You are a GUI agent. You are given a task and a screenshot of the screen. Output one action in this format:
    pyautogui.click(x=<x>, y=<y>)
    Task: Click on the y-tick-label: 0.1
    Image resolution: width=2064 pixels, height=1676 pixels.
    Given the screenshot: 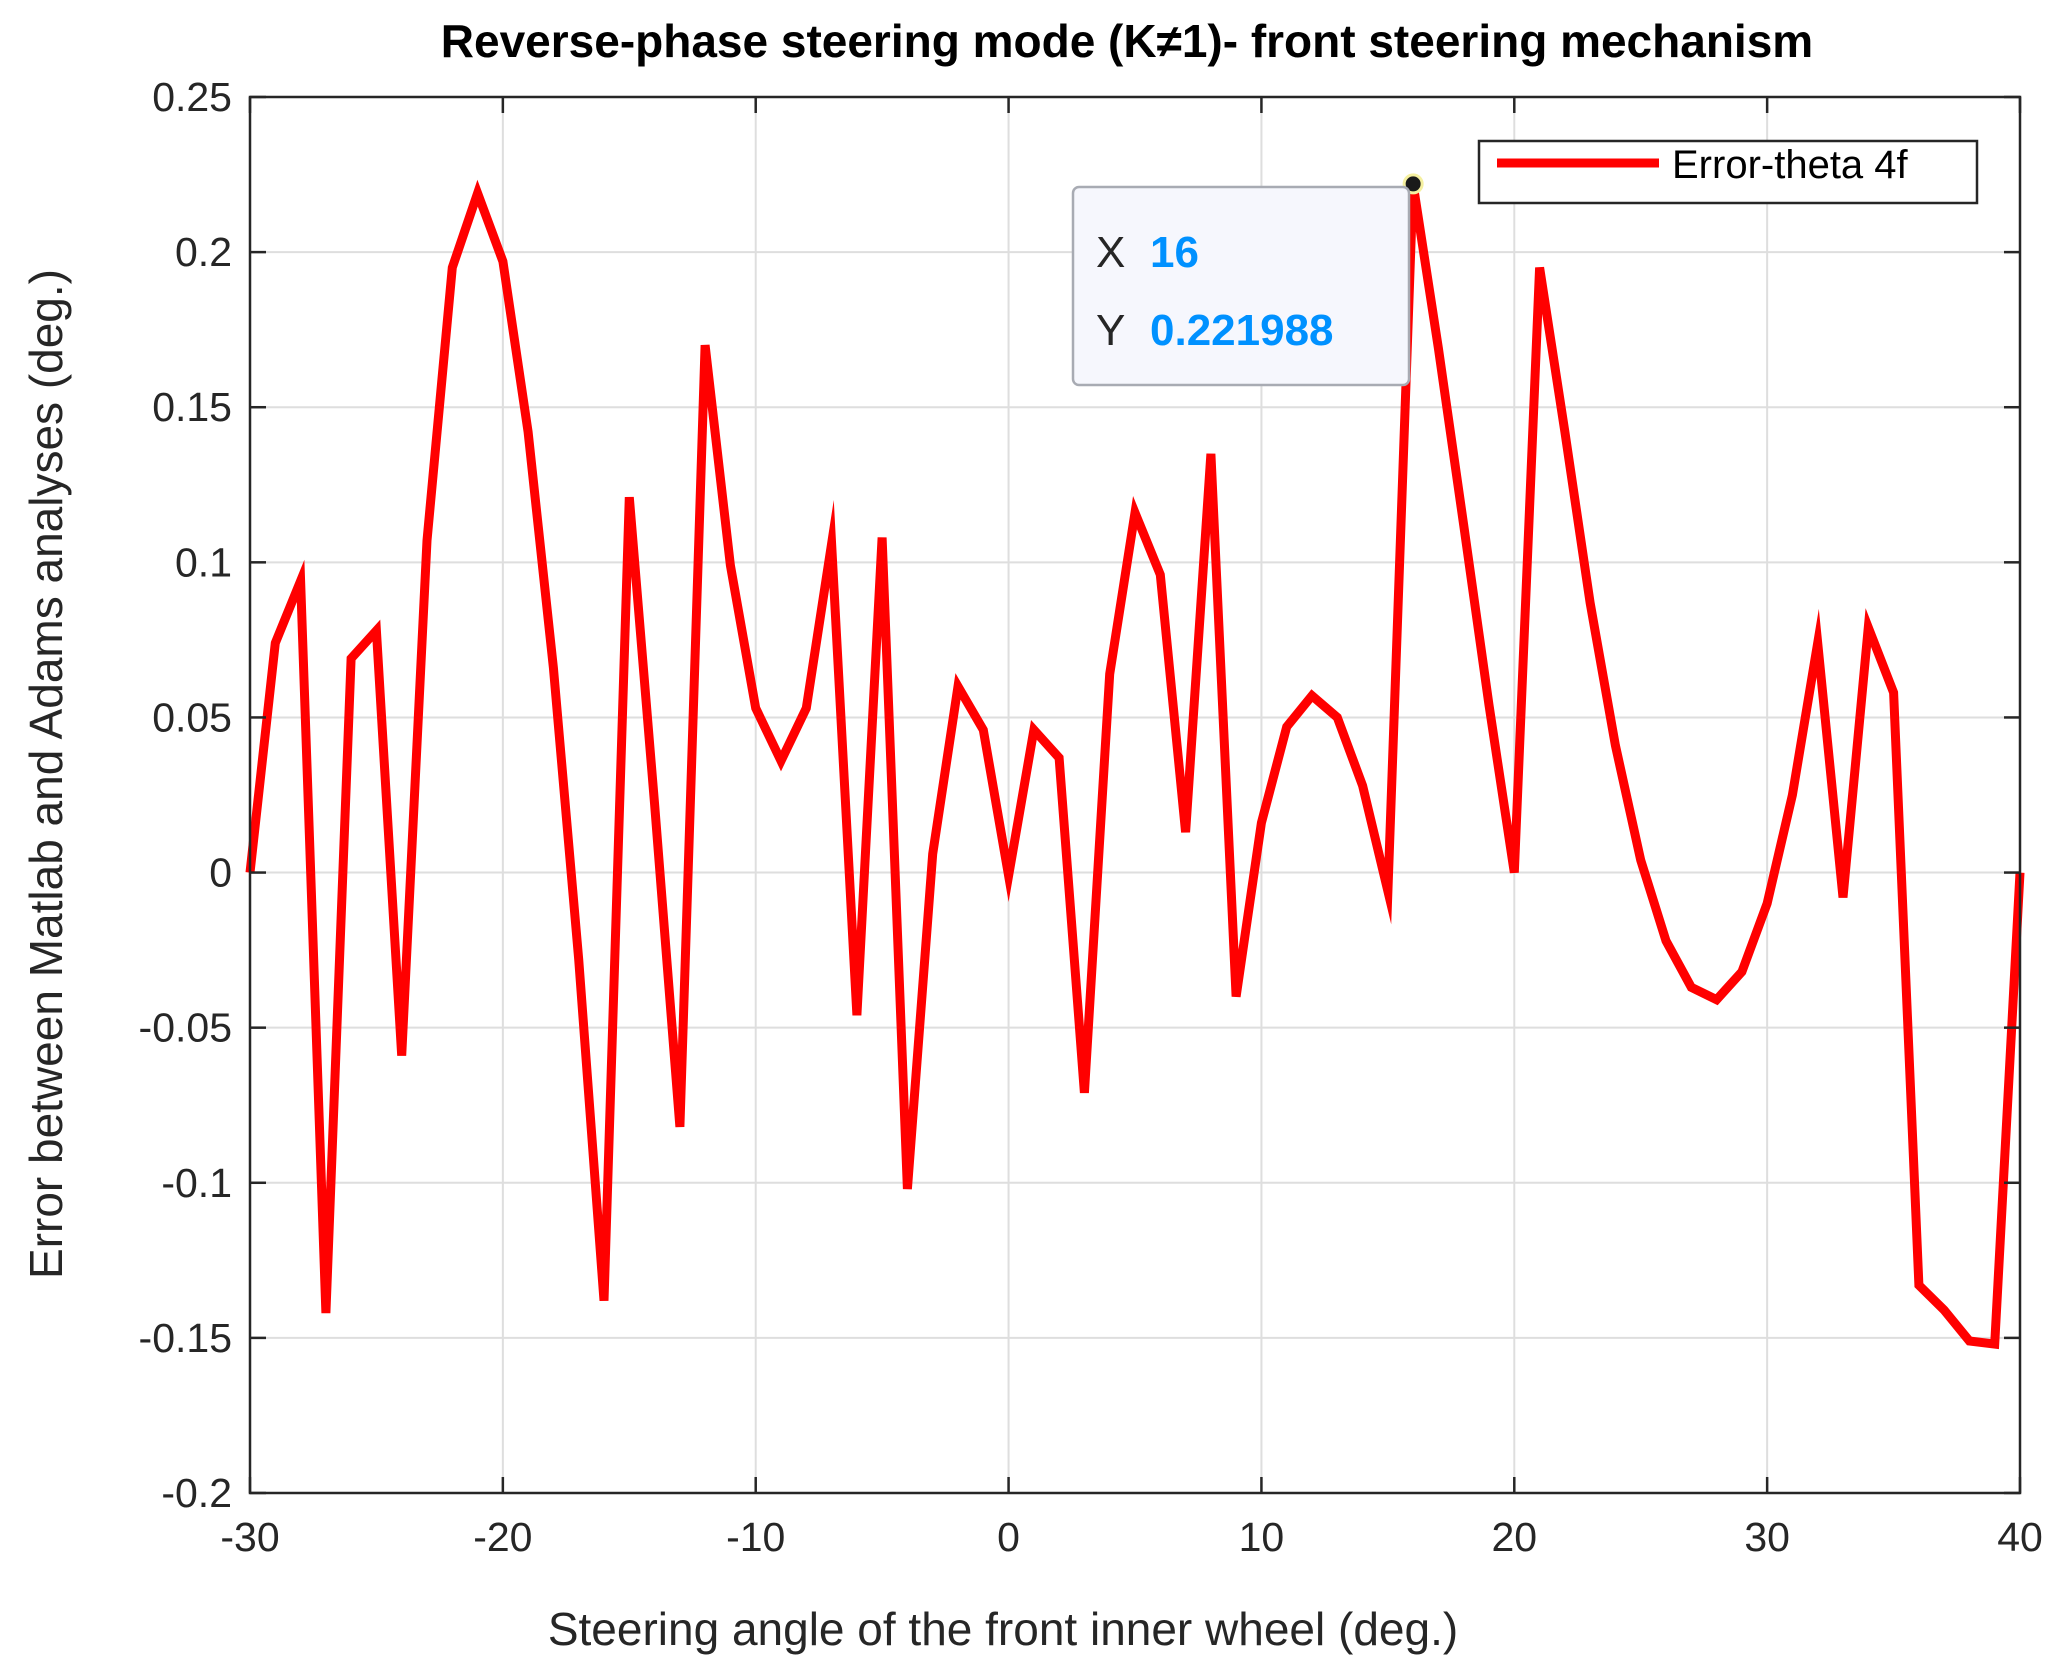 What is the action you would take?
    pyautogui.click(x=203, y=562)
    